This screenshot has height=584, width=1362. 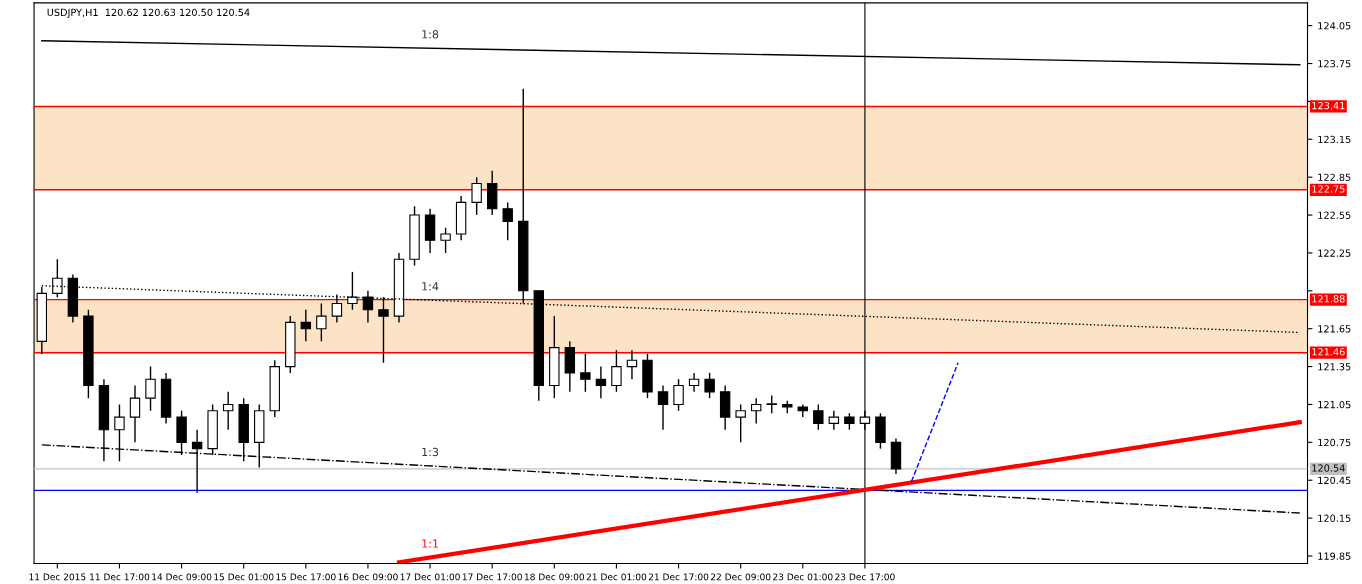 I want to click on ref-line-label: 120.54, so click(x=1328, y=468).